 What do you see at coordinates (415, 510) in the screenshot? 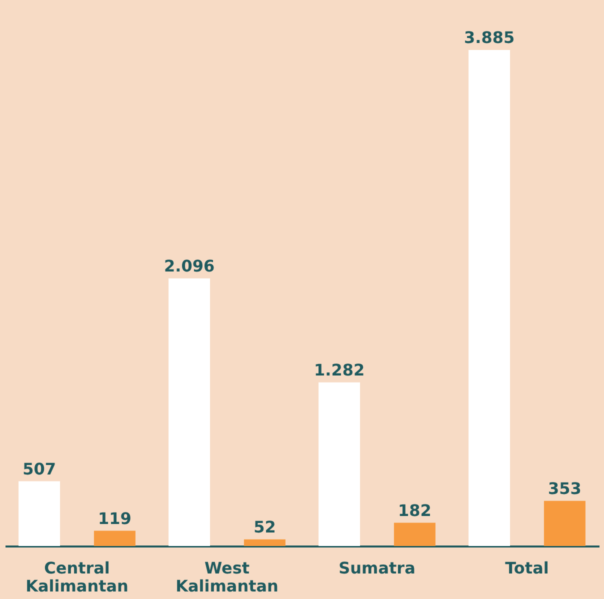
I see `data-label: 182` at bounding box center [415, 510].